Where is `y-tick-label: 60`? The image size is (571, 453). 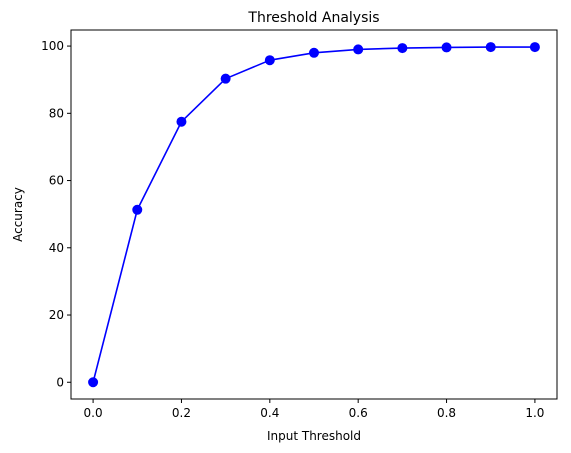 y-tick-label: 60 is located at coordinates (56, 181).